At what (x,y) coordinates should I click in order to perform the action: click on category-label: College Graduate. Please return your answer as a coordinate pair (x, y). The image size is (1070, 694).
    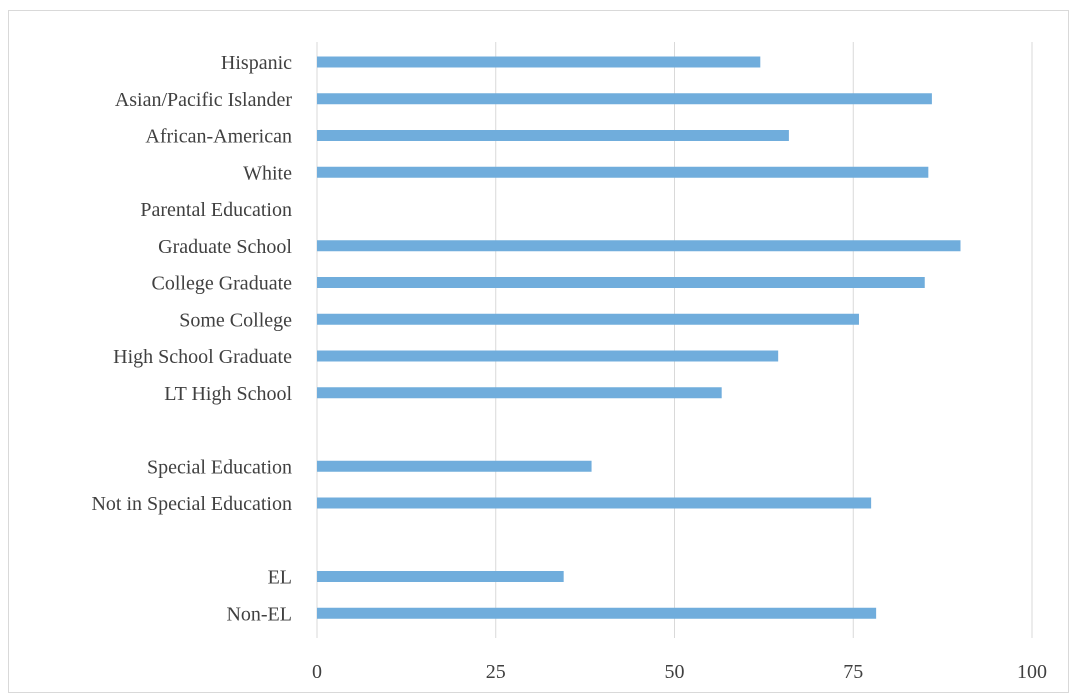
    Looking at the image, I should click on (222, 284).